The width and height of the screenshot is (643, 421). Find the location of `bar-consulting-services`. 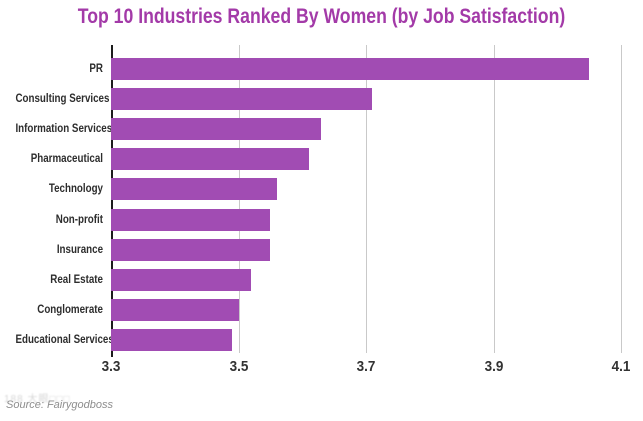

bar-consulting-services is located at coordinates (242, 99).